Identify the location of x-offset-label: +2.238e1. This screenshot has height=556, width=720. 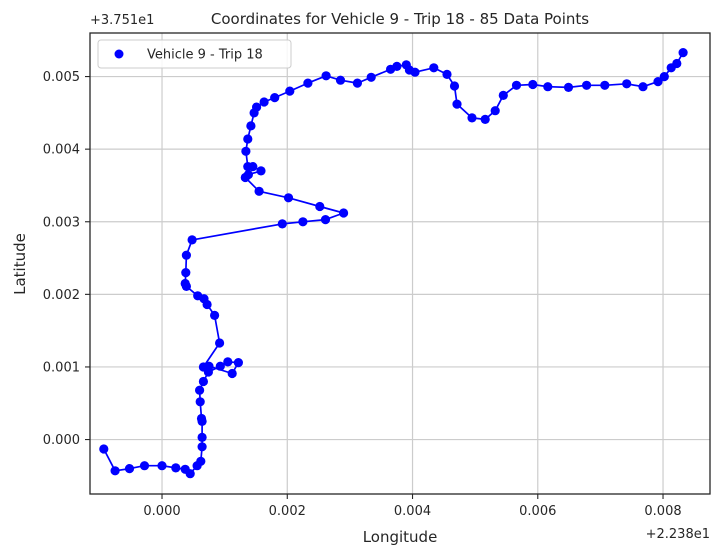
(678, 534).